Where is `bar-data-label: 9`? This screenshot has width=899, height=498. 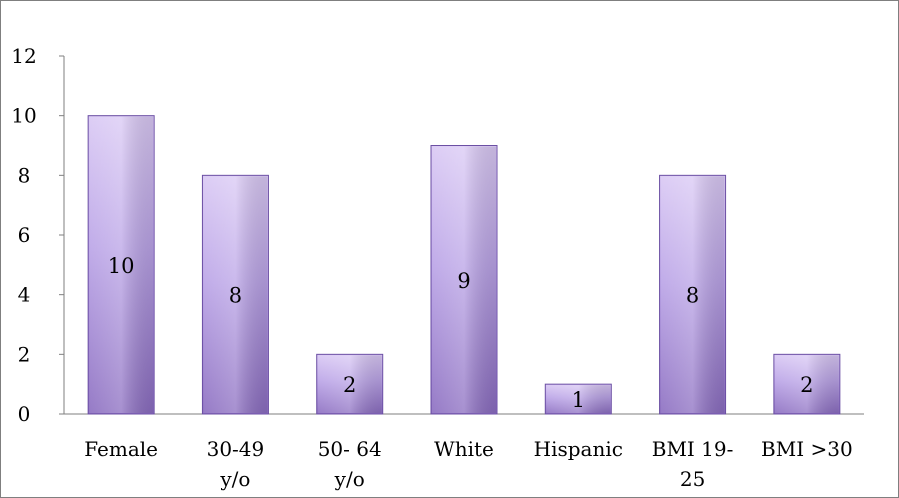
bar-data-label: 9 is located at coordinates (463, 281).